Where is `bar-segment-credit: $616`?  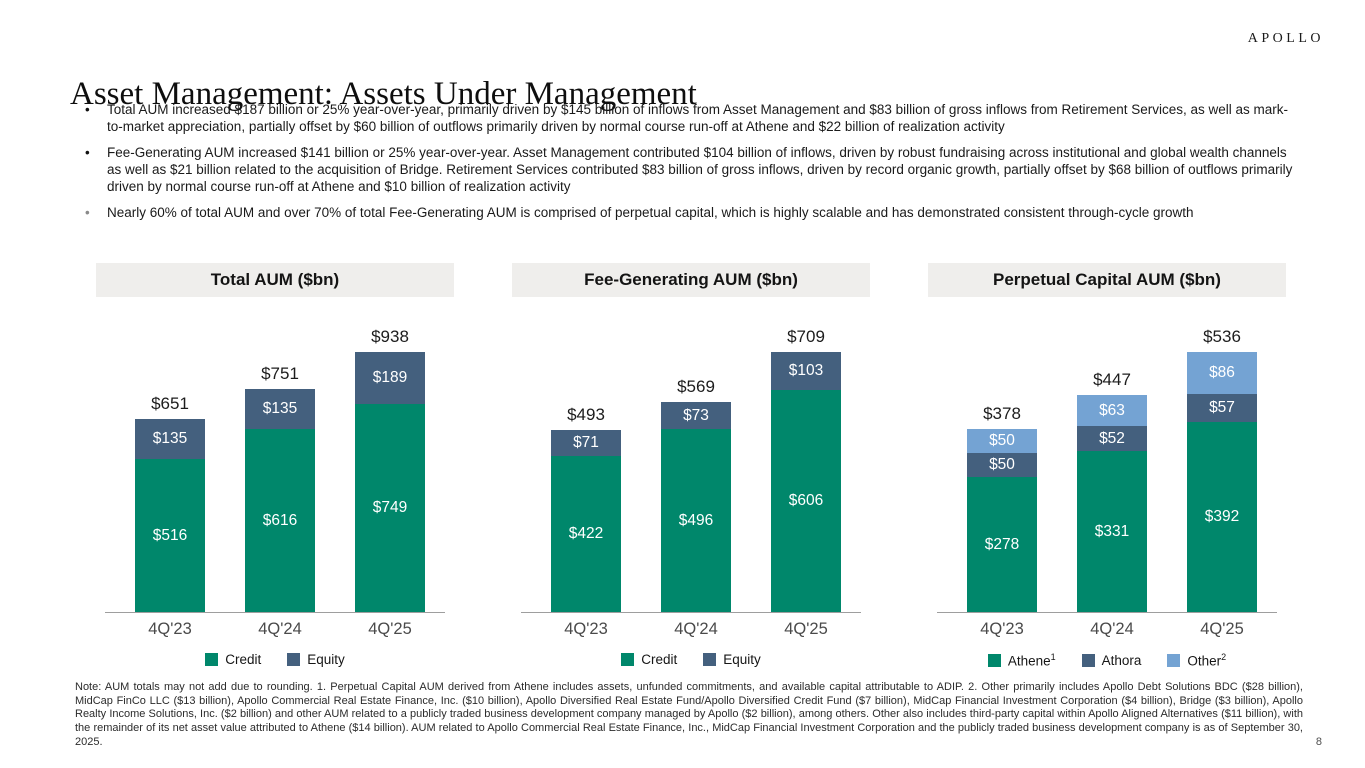
bar-segment-credit: $616 is located at coordinates (280, 520).